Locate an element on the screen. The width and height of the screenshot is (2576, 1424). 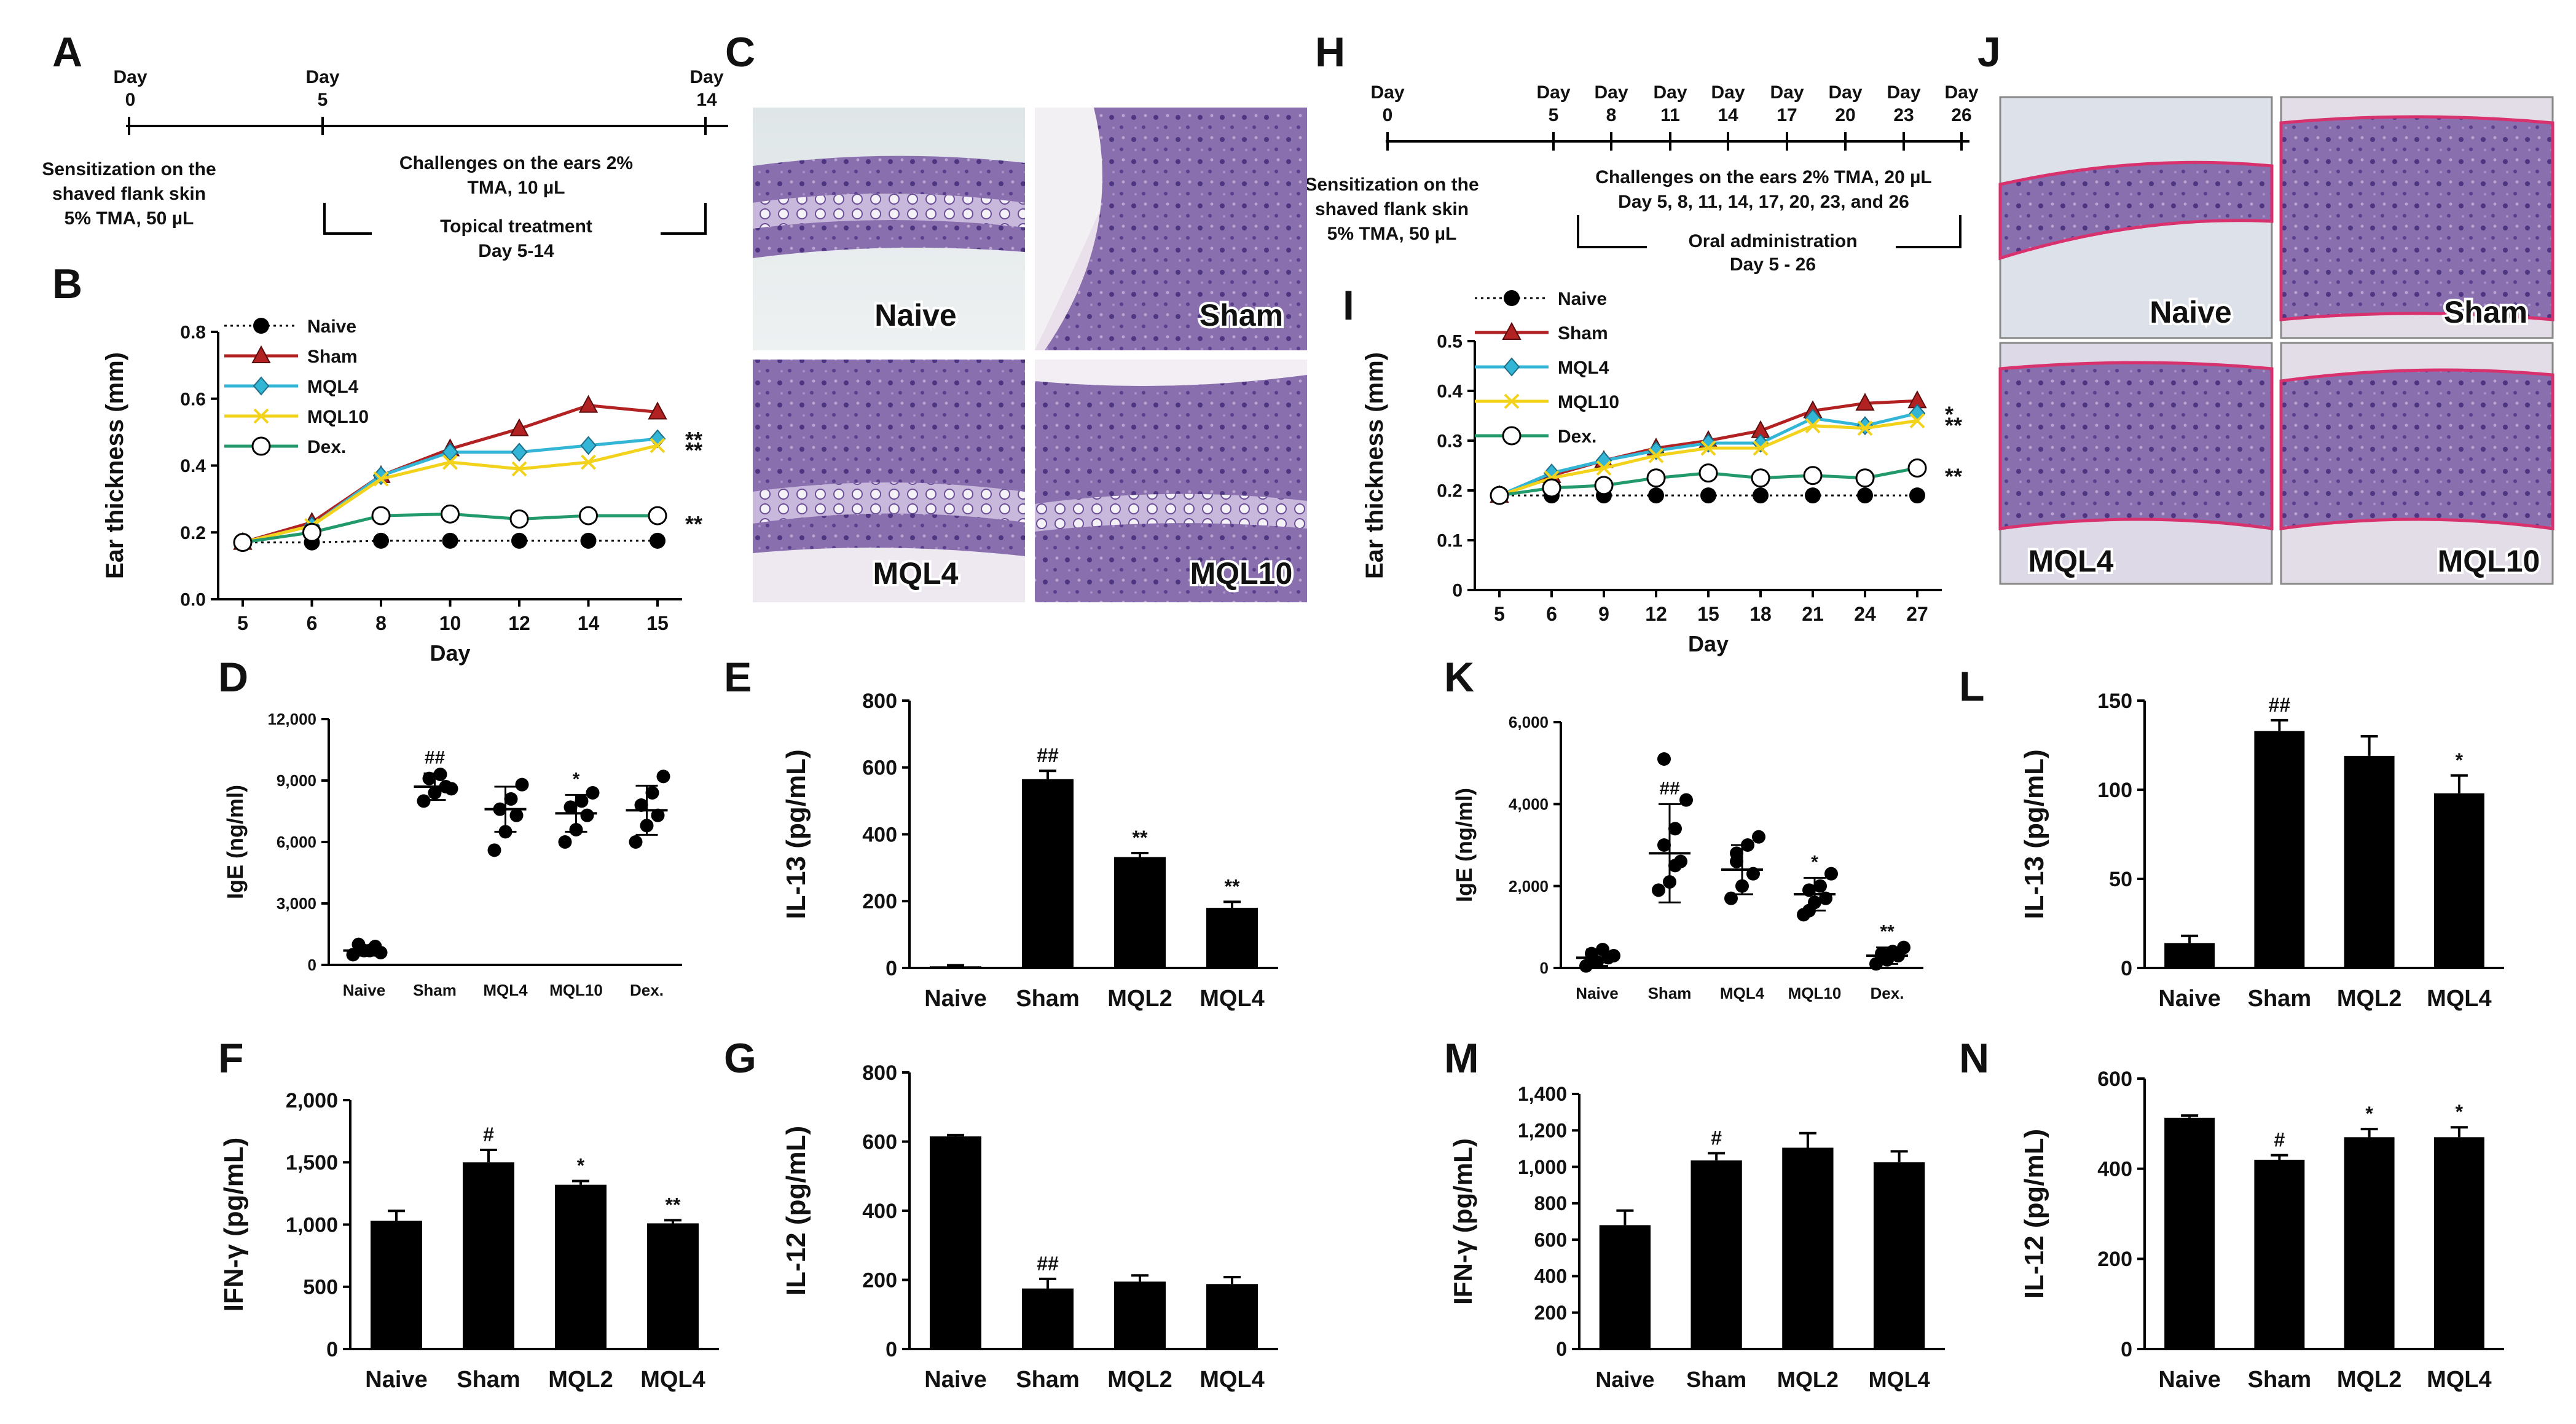
chart-i-x-tick-label-5: 18 is located at coordinates (1760, 614).